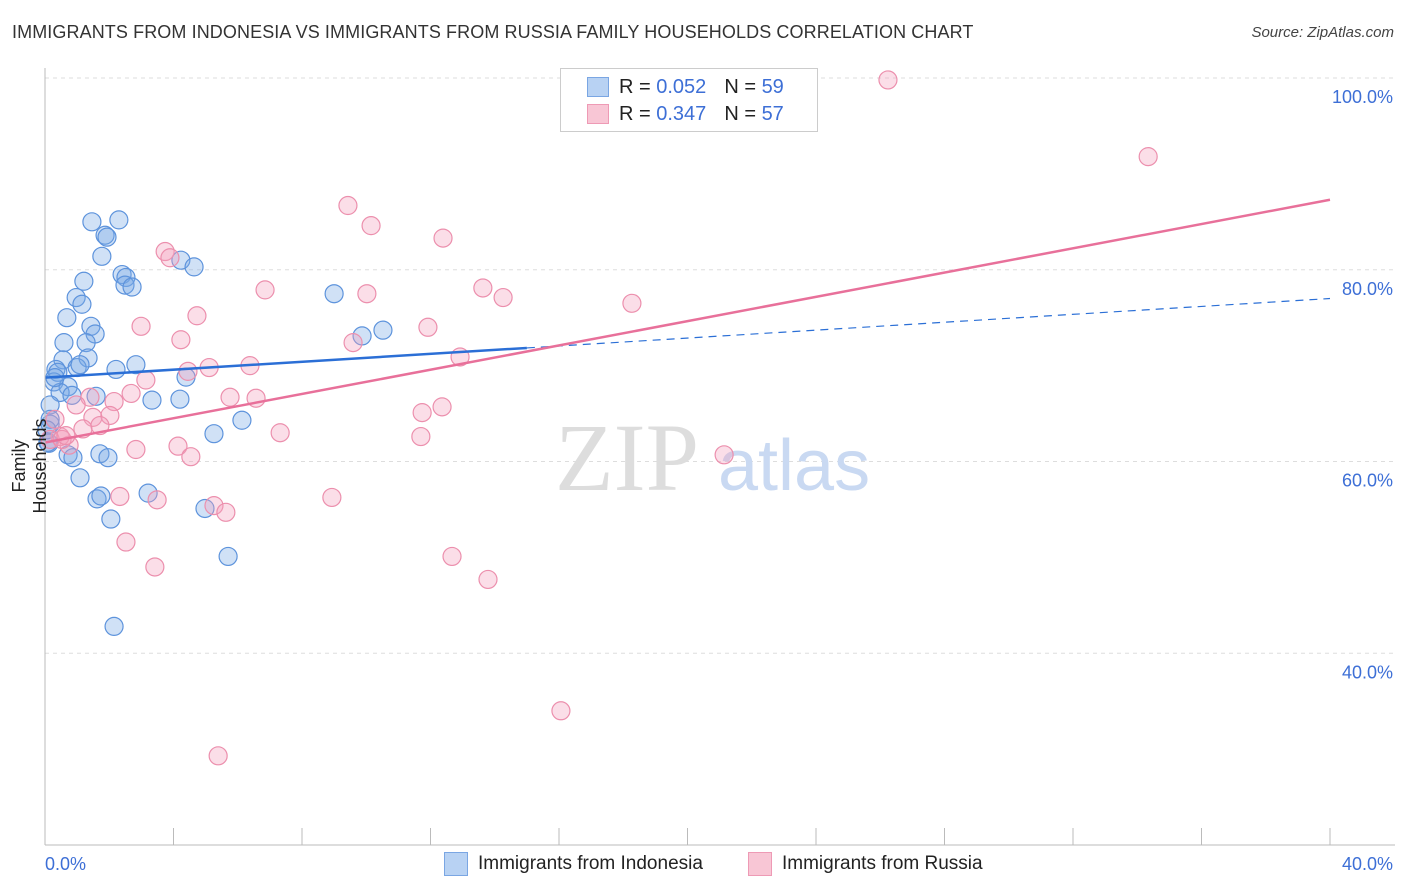  I want to click on n-value: 57, so click(772, 113).